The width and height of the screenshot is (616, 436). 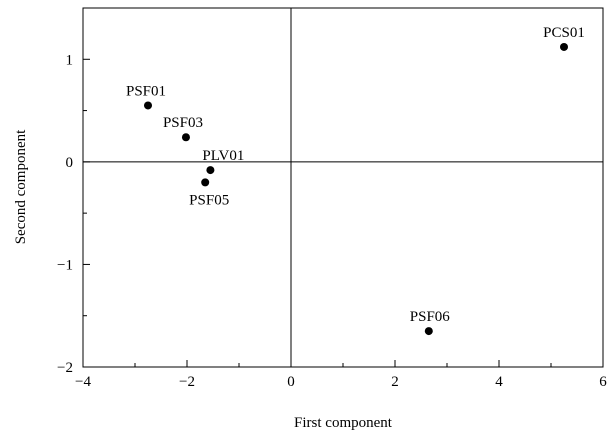 What do you see at coordinates (83, 382) in the screenshot?
I see `x-tick-label: −4` at bounding box center [83, 382].